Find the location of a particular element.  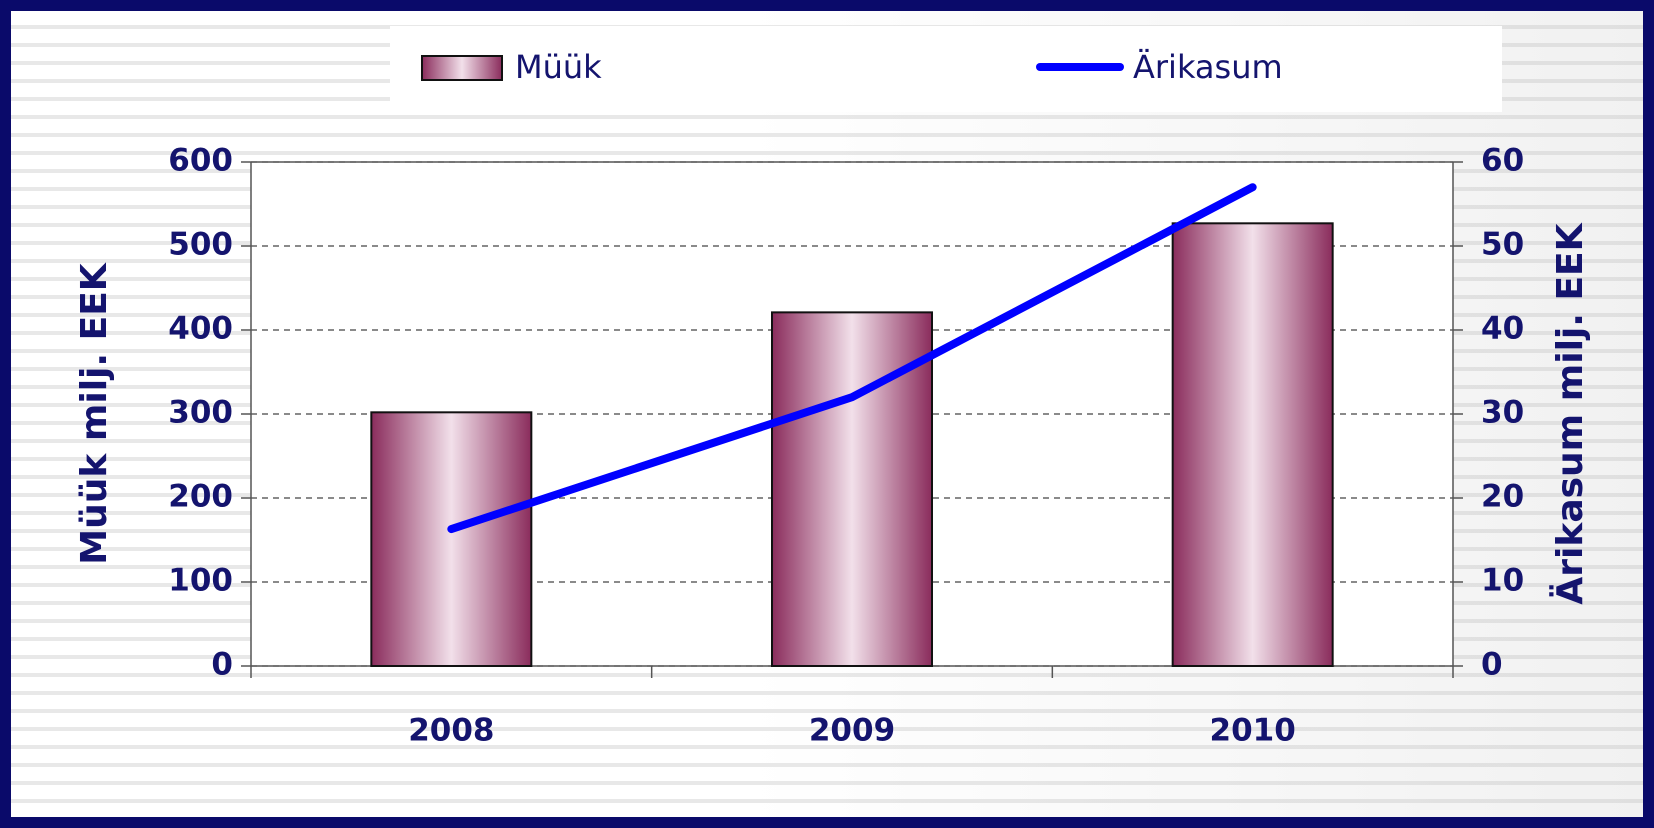

y-tick-label: 0 is located at coordinates (222, 665).